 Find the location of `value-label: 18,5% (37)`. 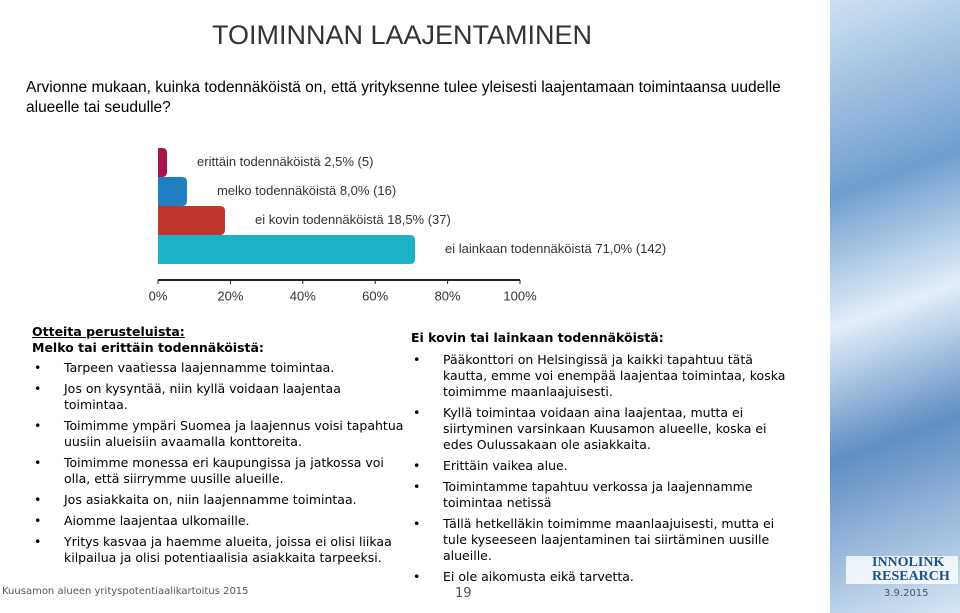

value-label: 18,5% (37) is located at coordinates (419, 219).